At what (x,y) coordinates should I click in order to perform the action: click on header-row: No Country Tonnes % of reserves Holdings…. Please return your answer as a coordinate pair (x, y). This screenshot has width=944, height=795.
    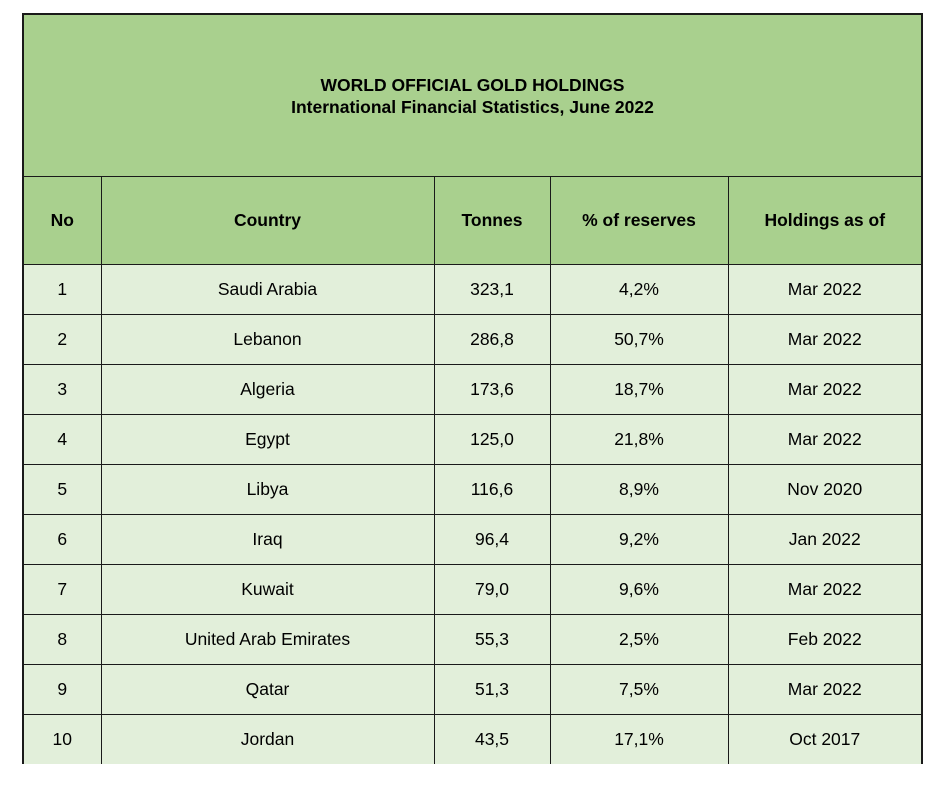
    Looking at the image, I should click on (472, 221).